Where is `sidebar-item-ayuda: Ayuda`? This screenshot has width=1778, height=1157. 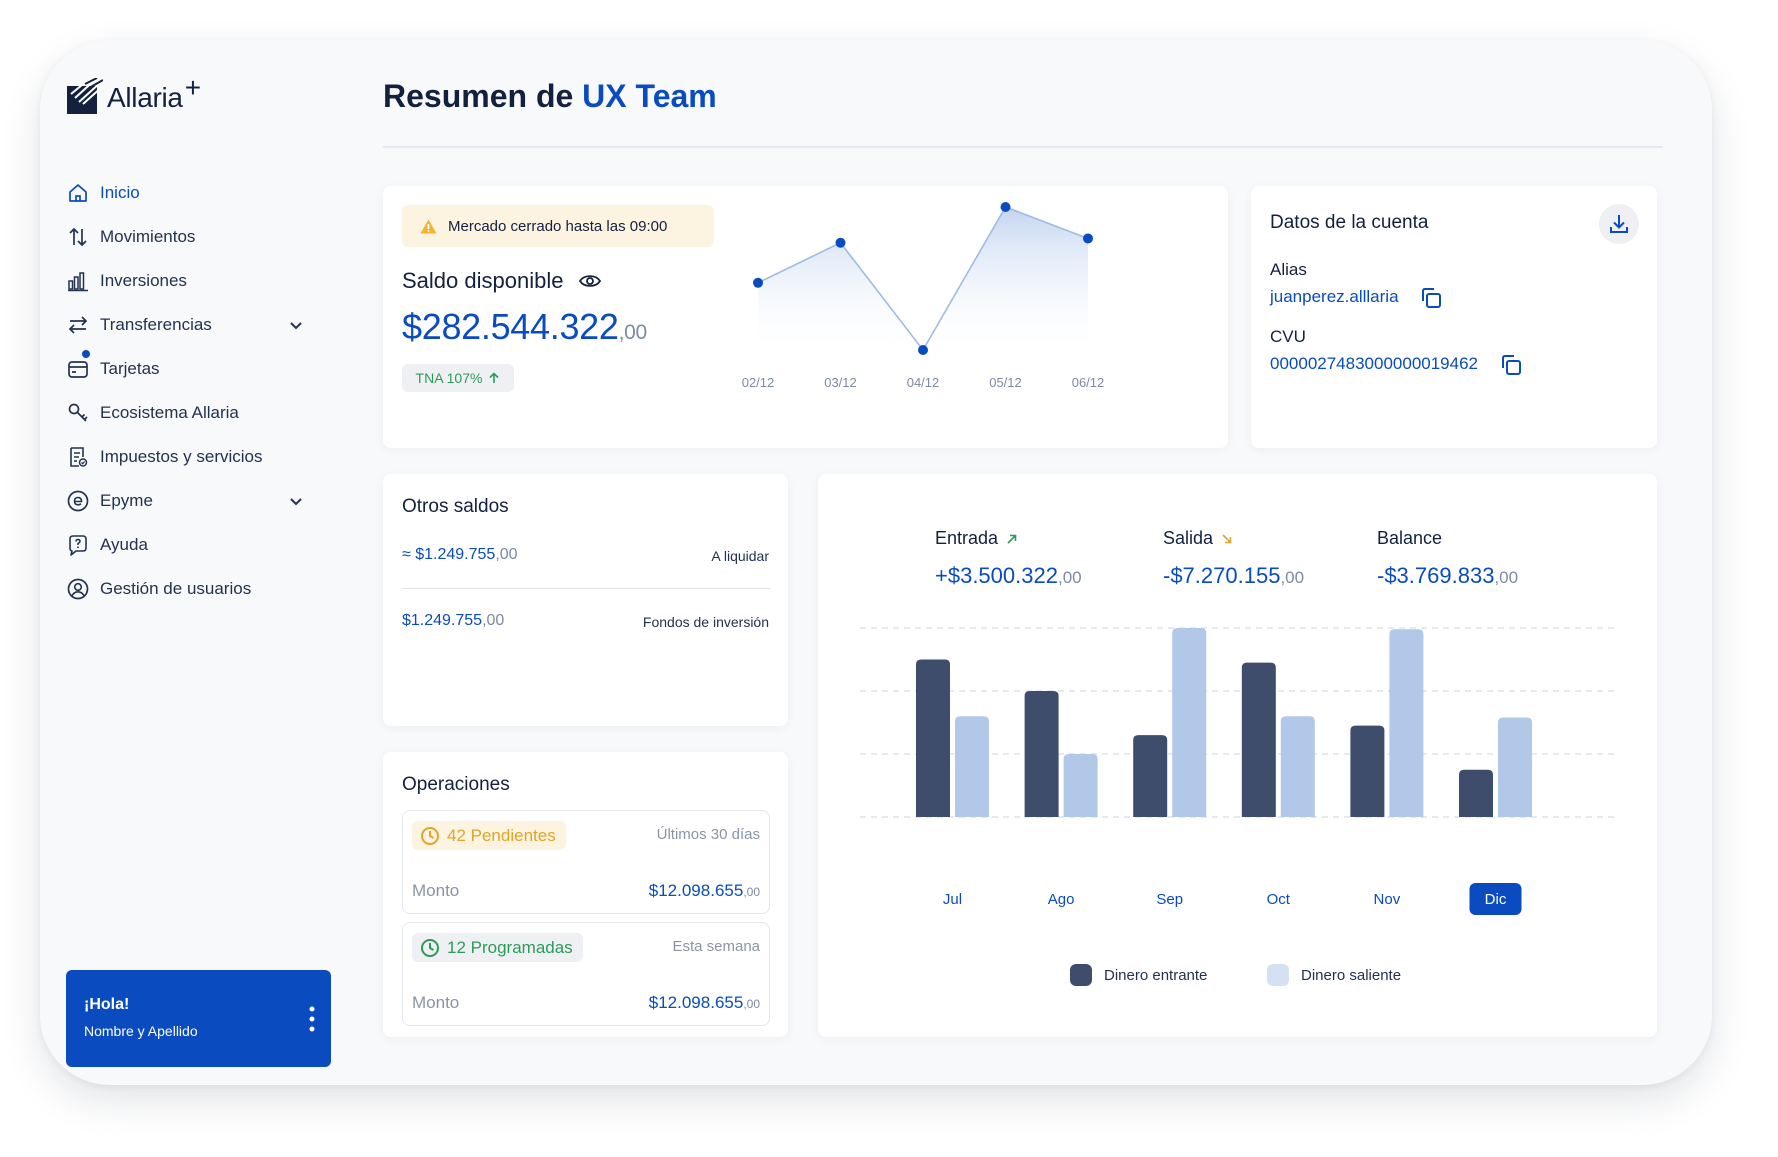
sidebar-item-ayuda: Ayuda is located at coordinates (186, 545).